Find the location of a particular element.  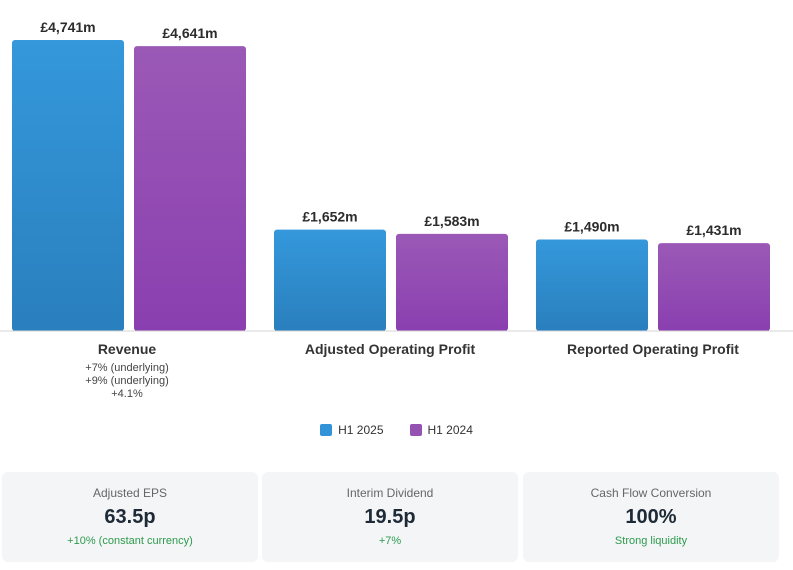

data-label-h1-2025-2: £1,490m is located at coordinates (591, 227).